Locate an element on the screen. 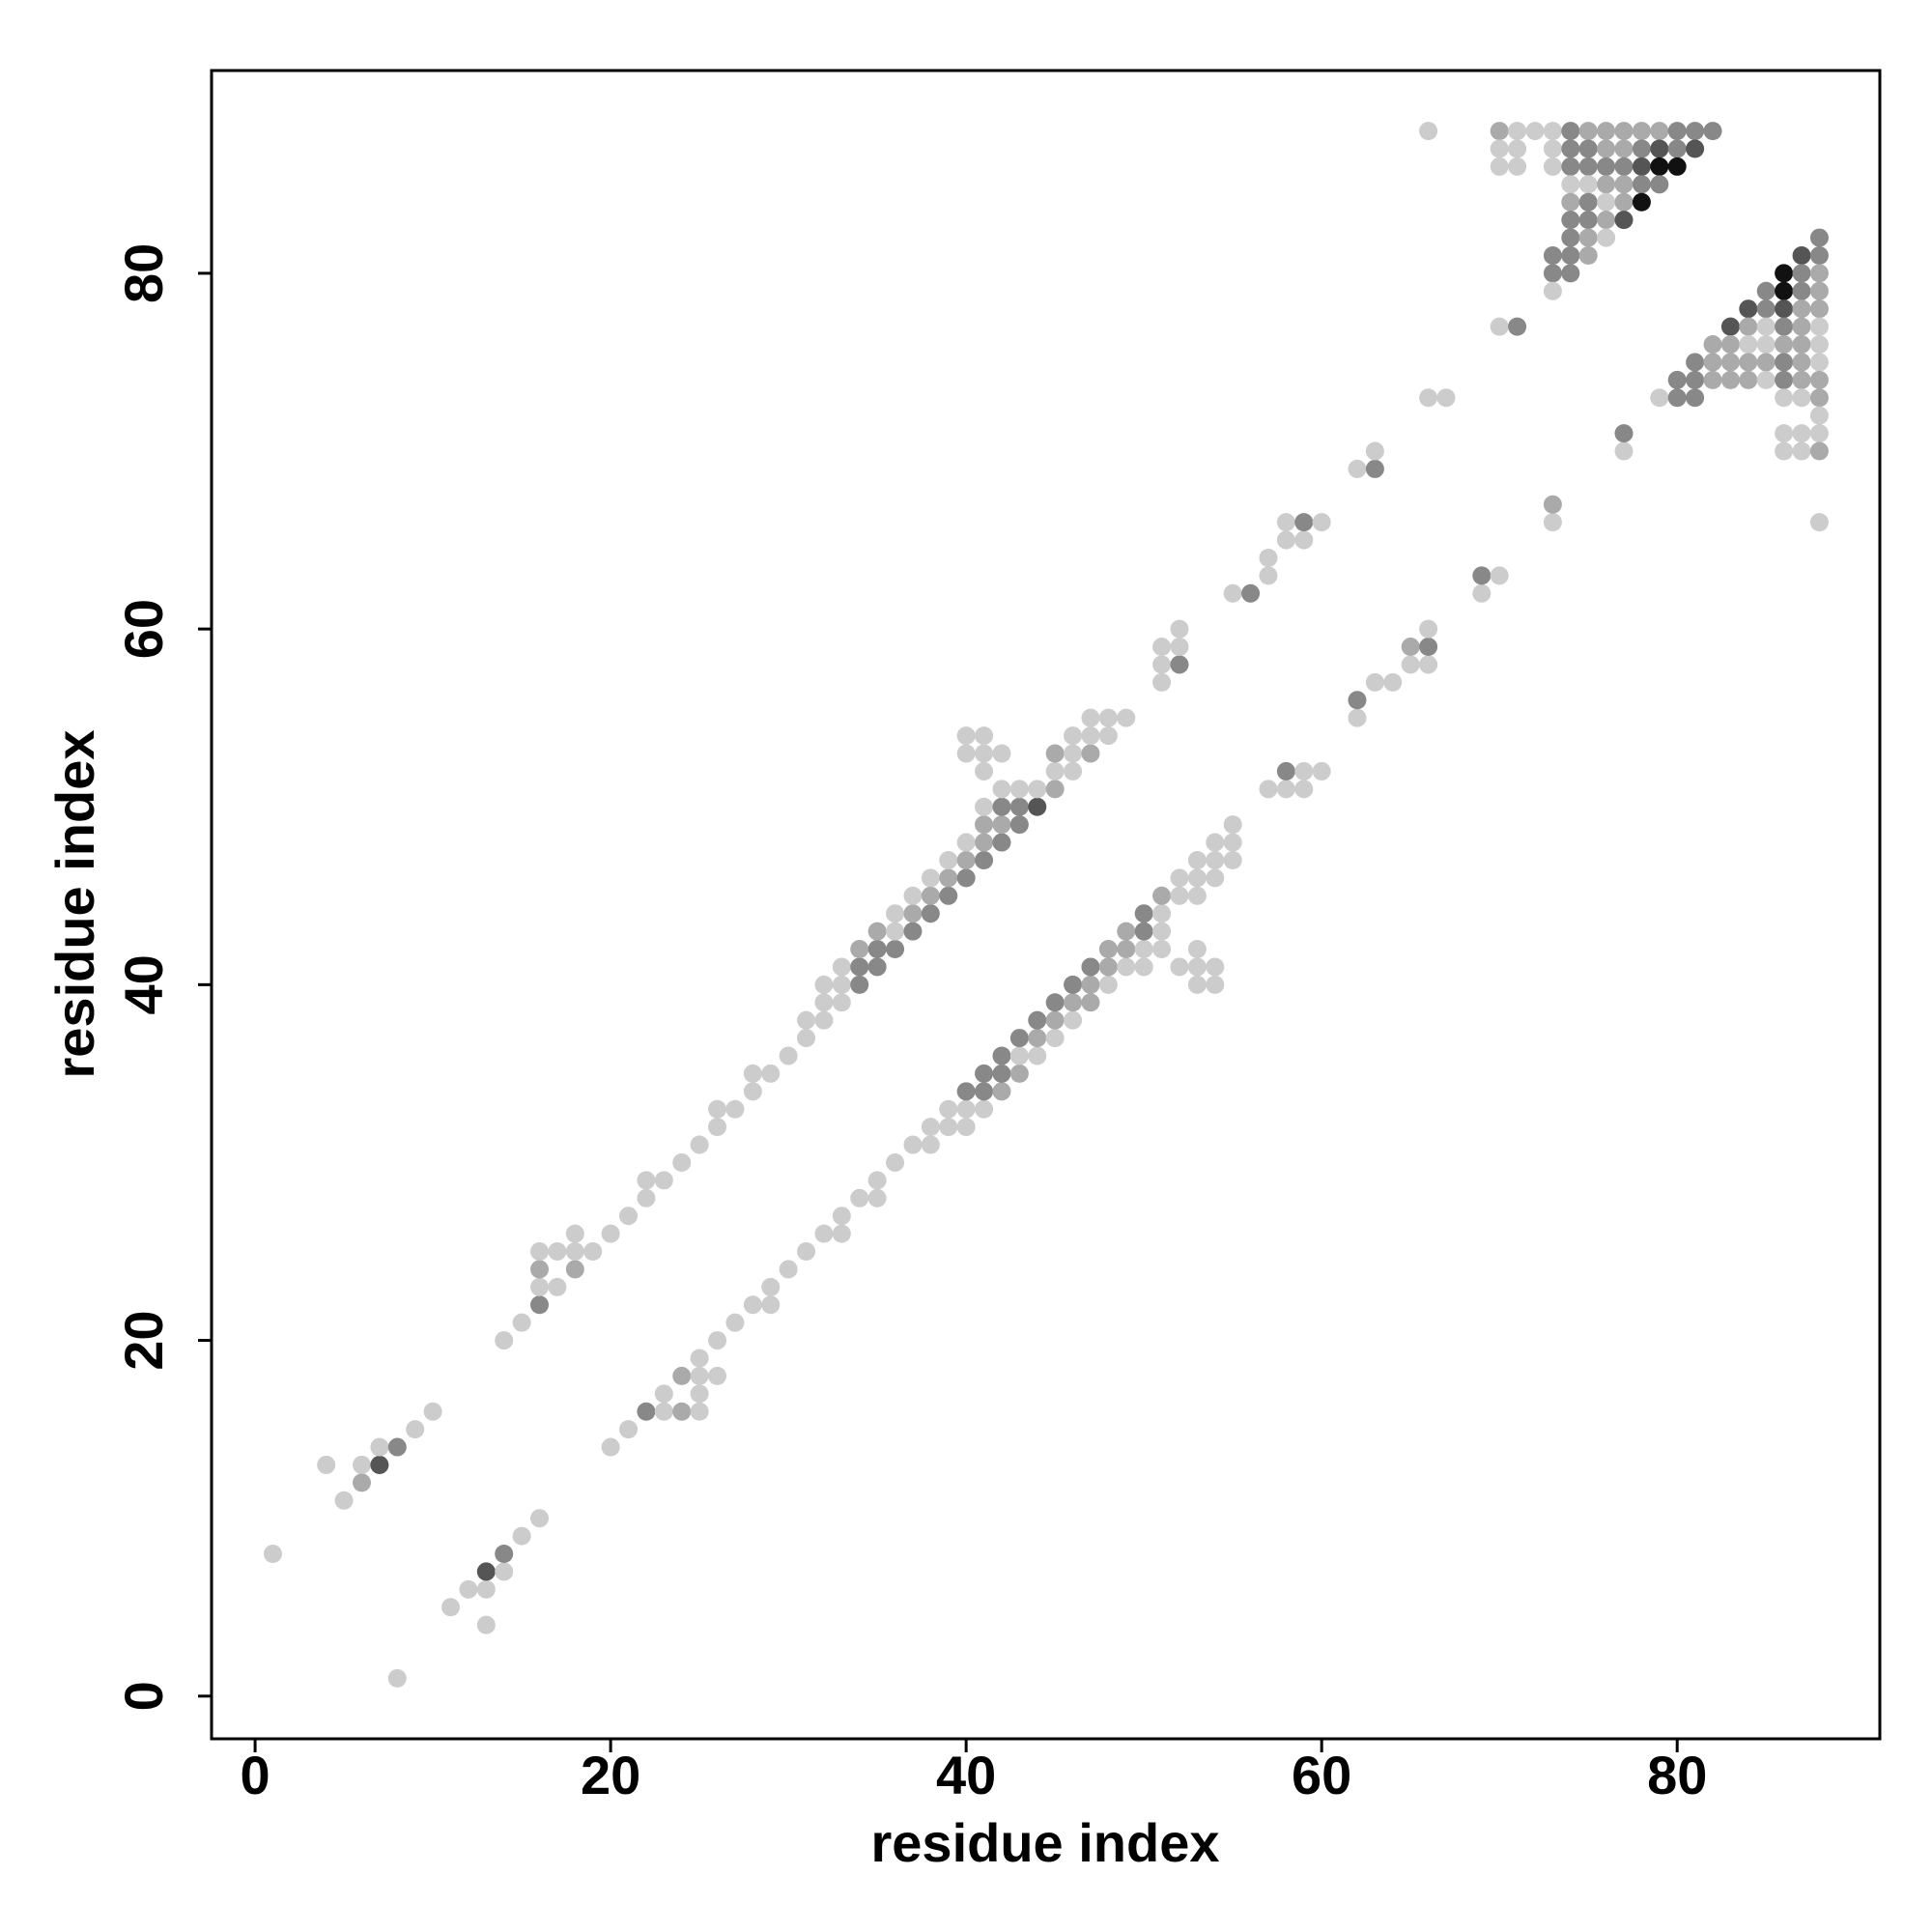  x-tick-label: 20 is located at coordinates (610, 1775).